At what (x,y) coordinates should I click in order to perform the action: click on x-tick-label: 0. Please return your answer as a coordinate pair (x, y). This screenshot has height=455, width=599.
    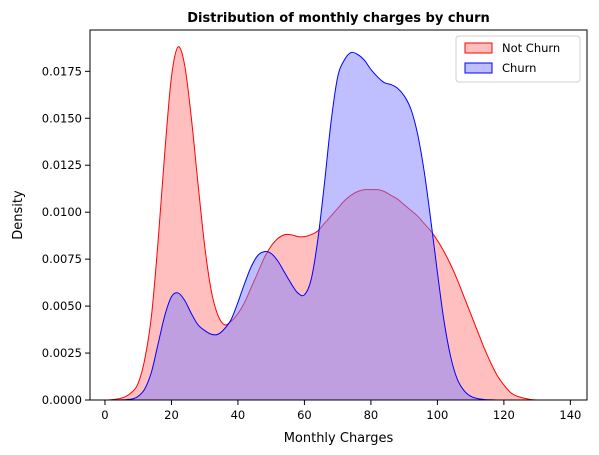
    Looking at the image, I should click on (104, 415).